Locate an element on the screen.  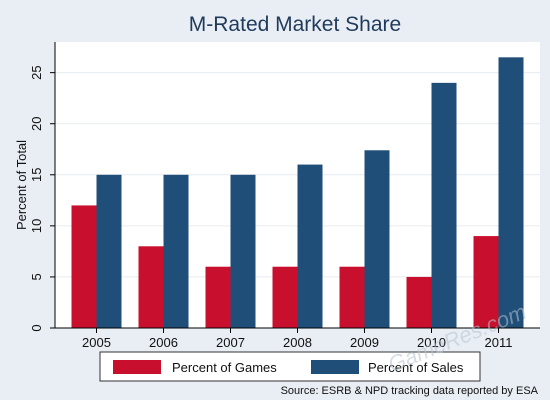
legend-label-sales: Percent of Sales is located at coordinates (416, 367).